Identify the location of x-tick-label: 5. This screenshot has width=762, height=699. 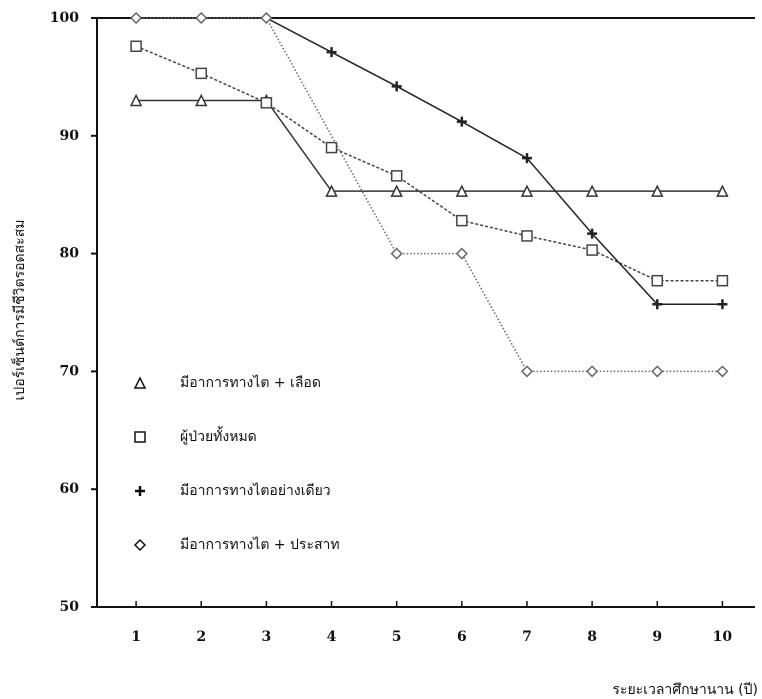
(397, 637).